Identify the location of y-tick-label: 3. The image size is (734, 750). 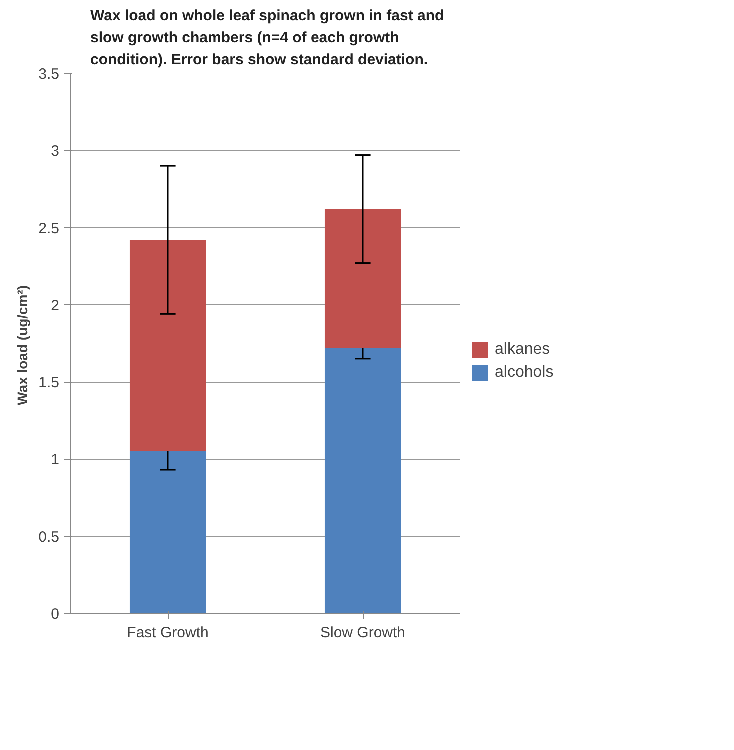
(55, 151).